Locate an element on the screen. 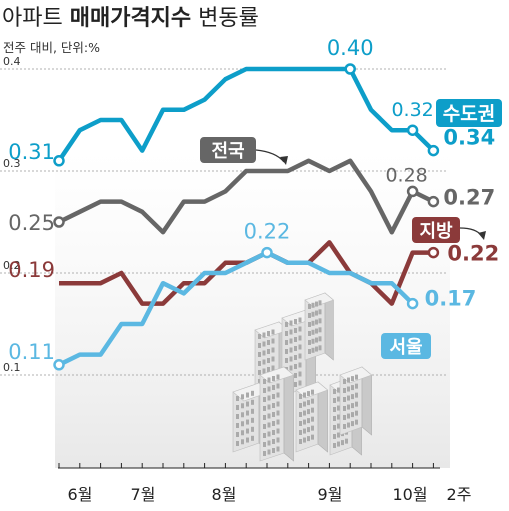 The image size is (509, 511). callout-arrow is located at coordinates (270, 156).